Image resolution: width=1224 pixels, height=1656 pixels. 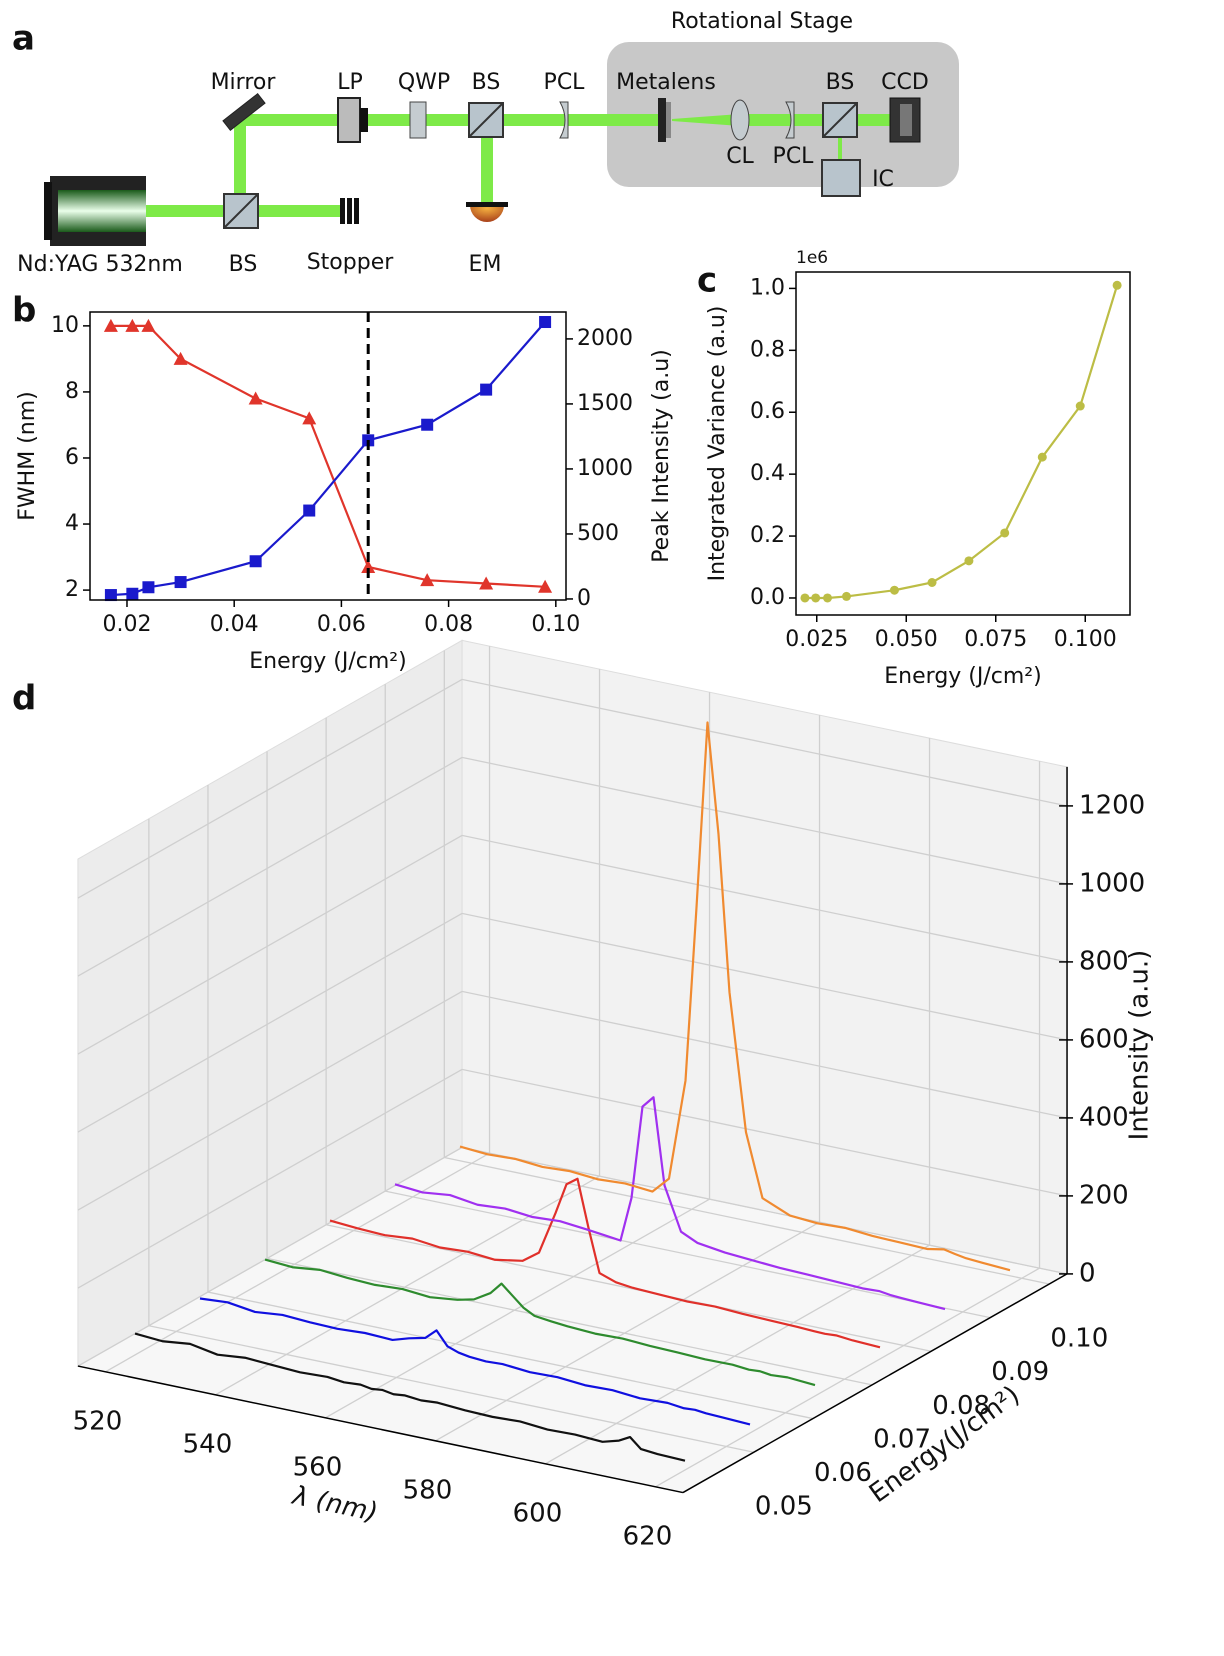 I want to click on y-axis-label: FWHM (nm), so click(x=27, y=455).